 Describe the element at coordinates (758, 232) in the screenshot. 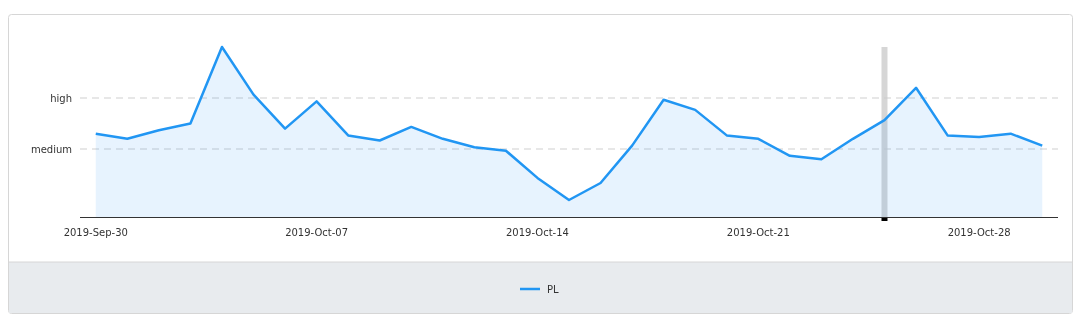

I see `x-tick-label: 2019-Oct-21` at that location.